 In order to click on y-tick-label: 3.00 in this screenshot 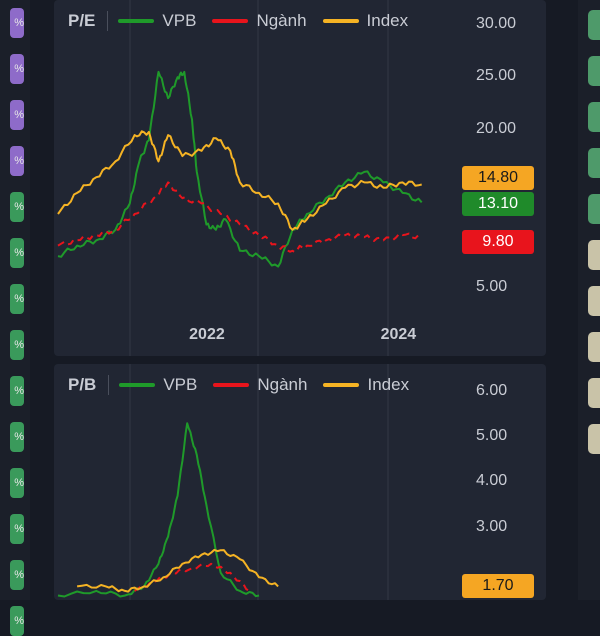, I will do `click(492, 526)`.